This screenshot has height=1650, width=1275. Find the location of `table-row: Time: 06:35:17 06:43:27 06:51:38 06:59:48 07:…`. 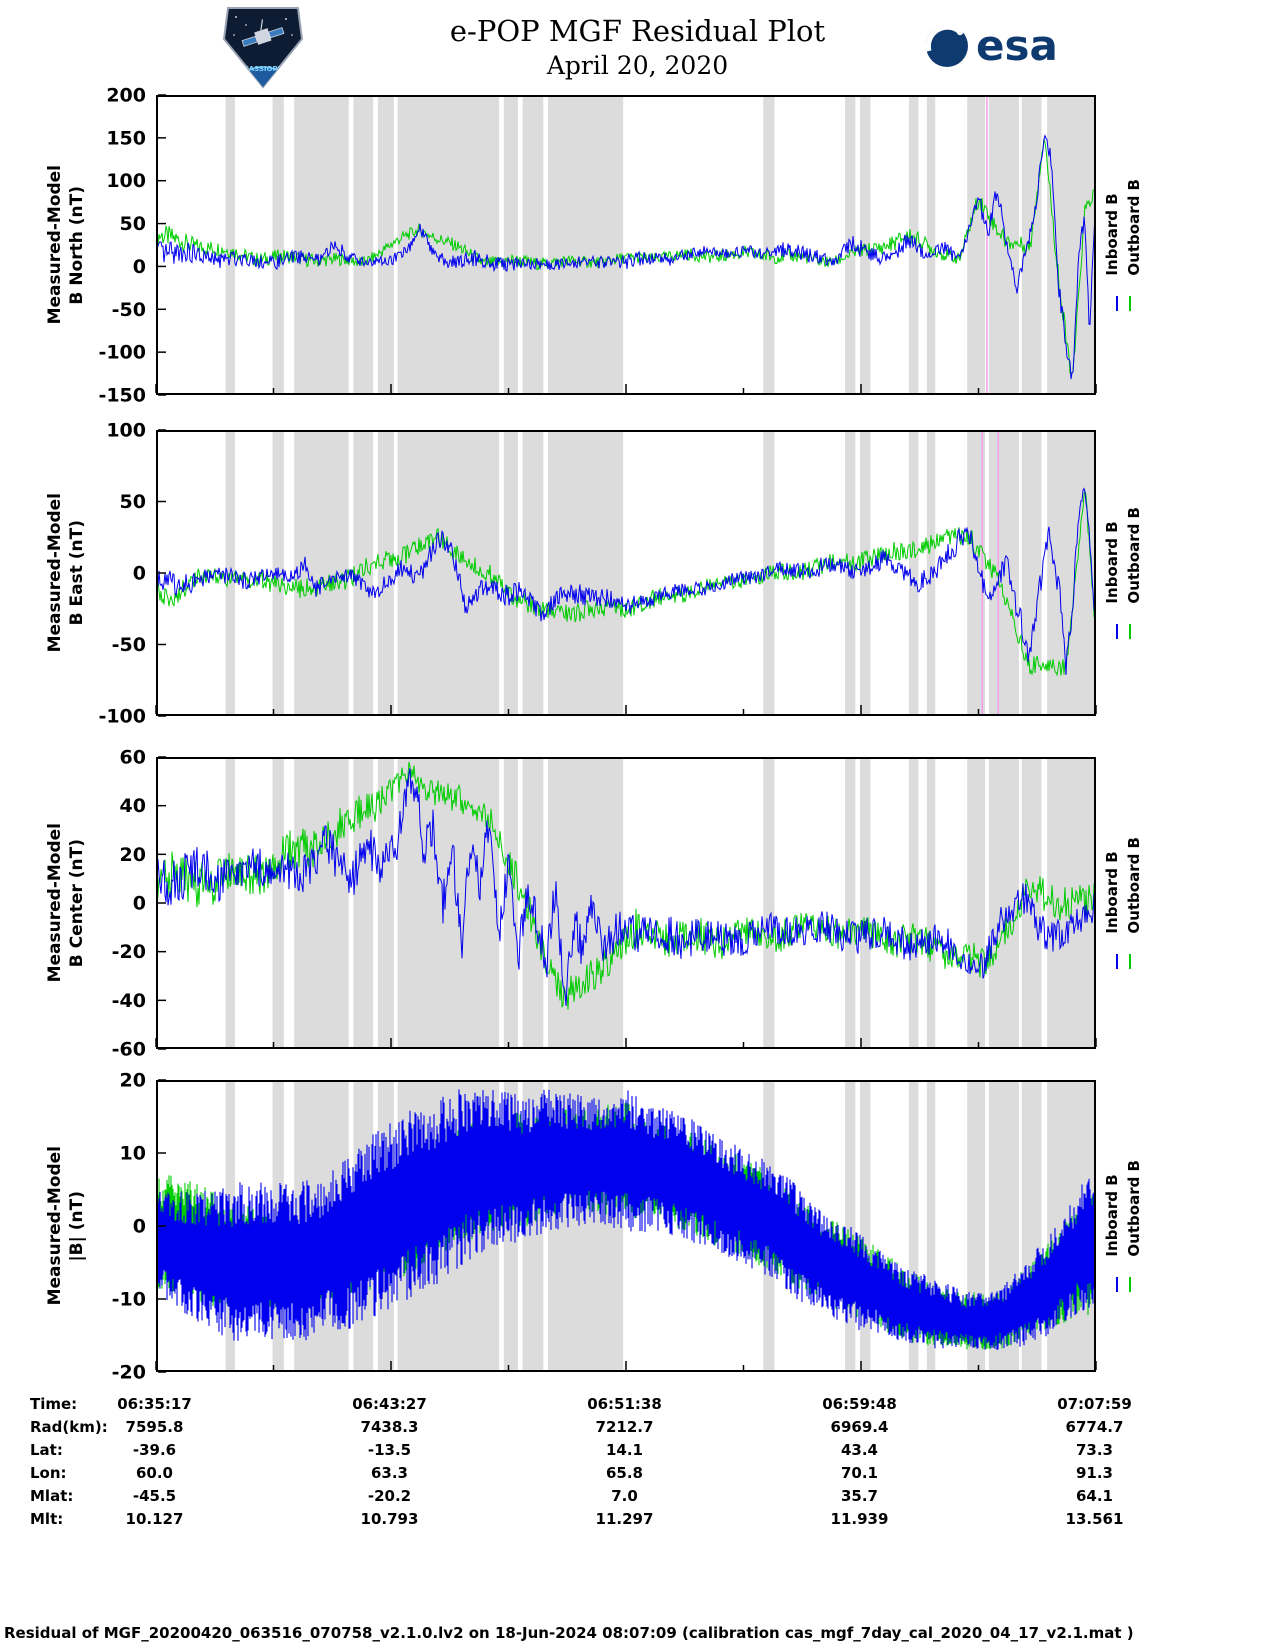

table-row: Time: 06:35:17 06:43:27 06:51:38 06:59:48 07:… is located at coordinates (637, 1406).